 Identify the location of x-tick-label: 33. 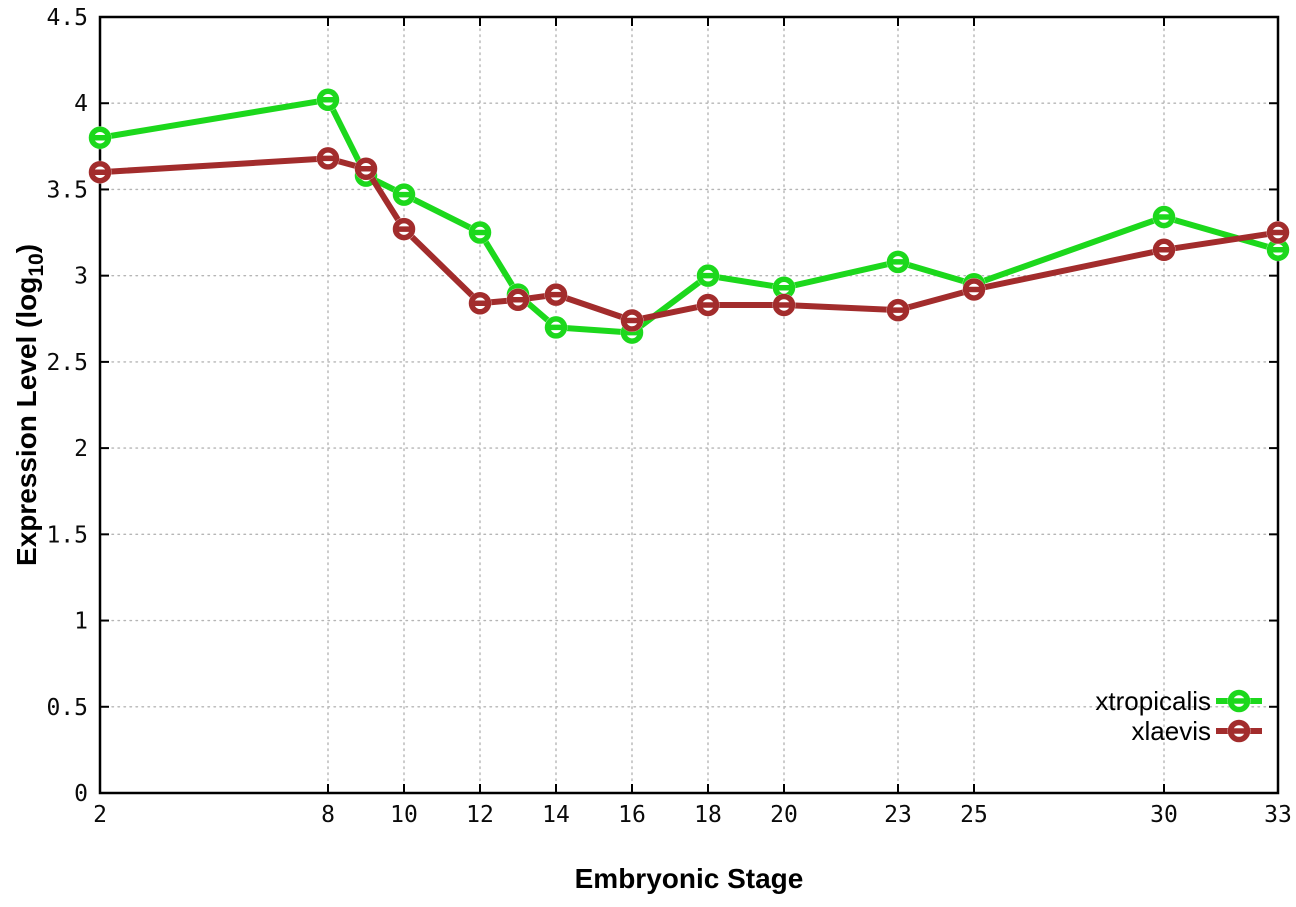
(1278, 815).